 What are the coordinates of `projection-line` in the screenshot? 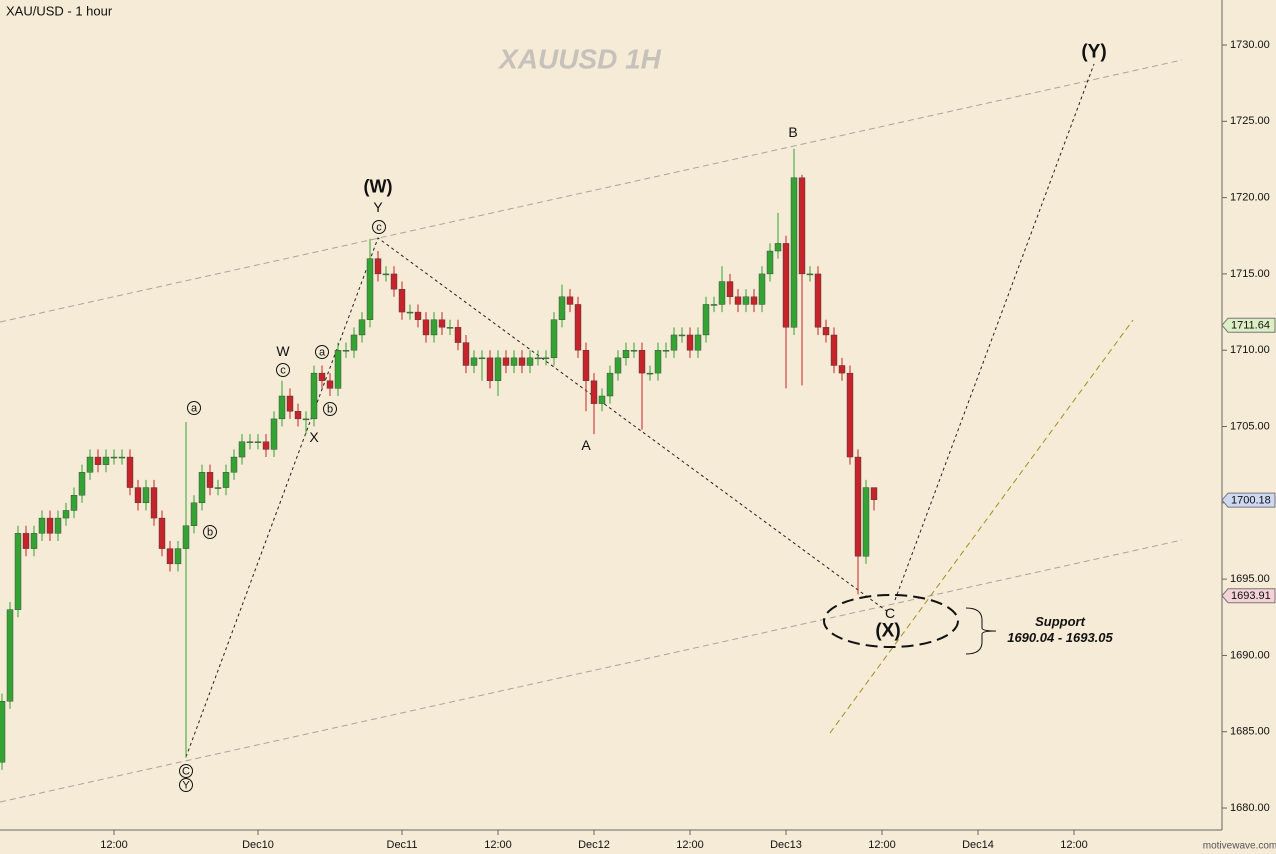 It's located at (994, 332).